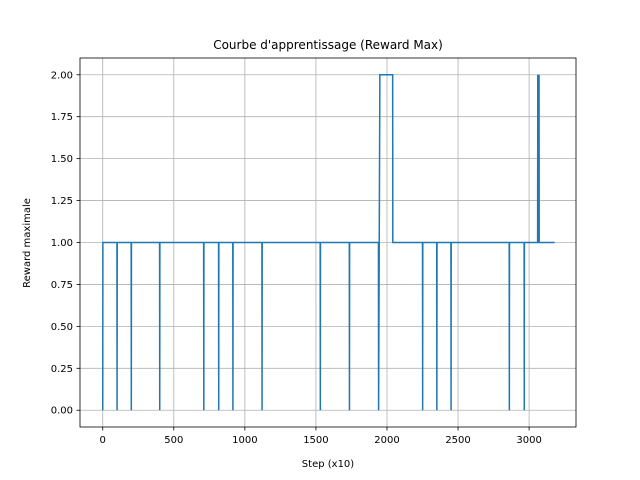 Image resolution: width=640 pixels, height=480 pixels. Describe the element at coordinates (528, 440) in the screenshot. I see `x-tick-label: 3000` at that location.